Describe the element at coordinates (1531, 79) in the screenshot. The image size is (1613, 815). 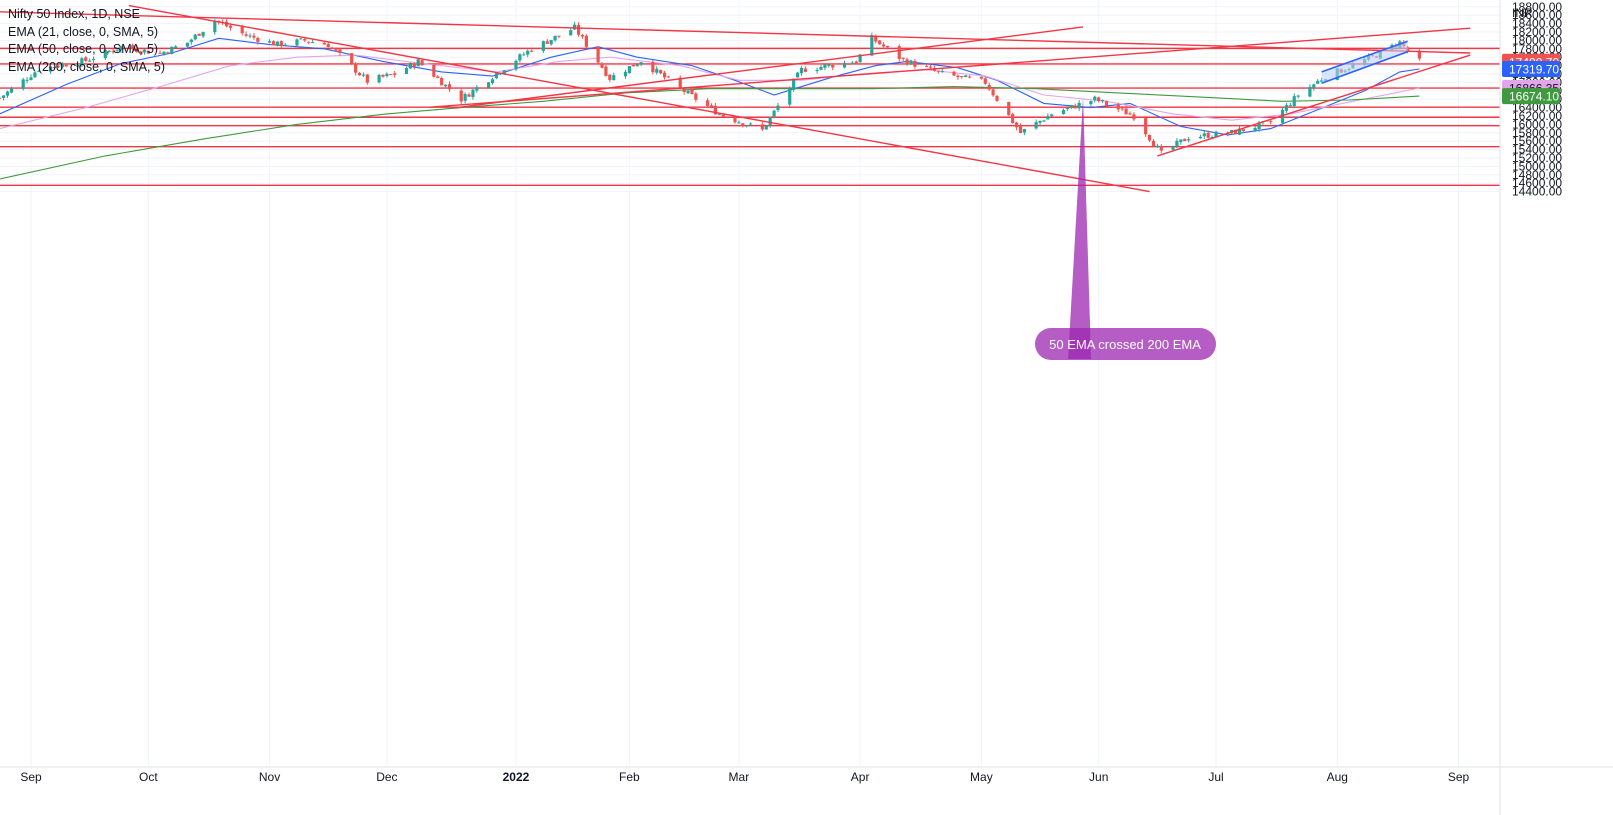
I see `price-badges: 17490.7017319.7016866.3516674.10` at that location.